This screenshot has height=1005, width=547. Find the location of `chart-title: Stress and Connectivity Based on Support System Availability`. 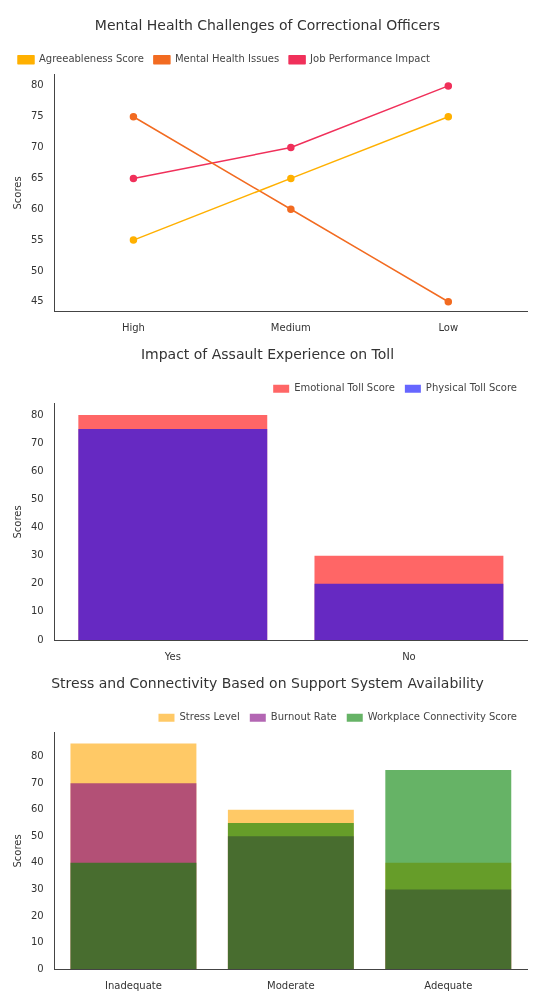

chart-title: Stress and Connectivity Based on Support System Availability is located at coordinates (267, 683).